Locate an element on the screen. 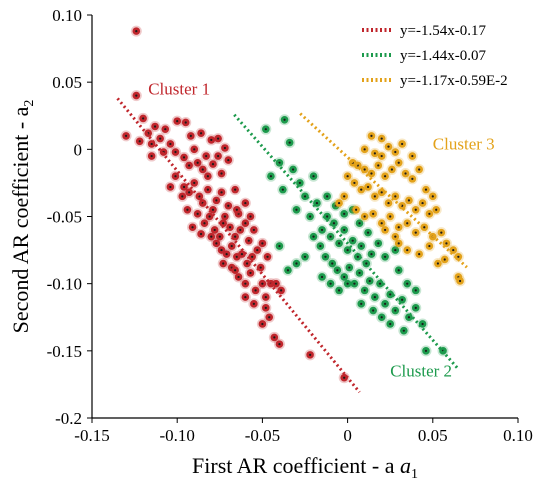  y-tick-label: 0.05 is located at coordinates (67, 82).